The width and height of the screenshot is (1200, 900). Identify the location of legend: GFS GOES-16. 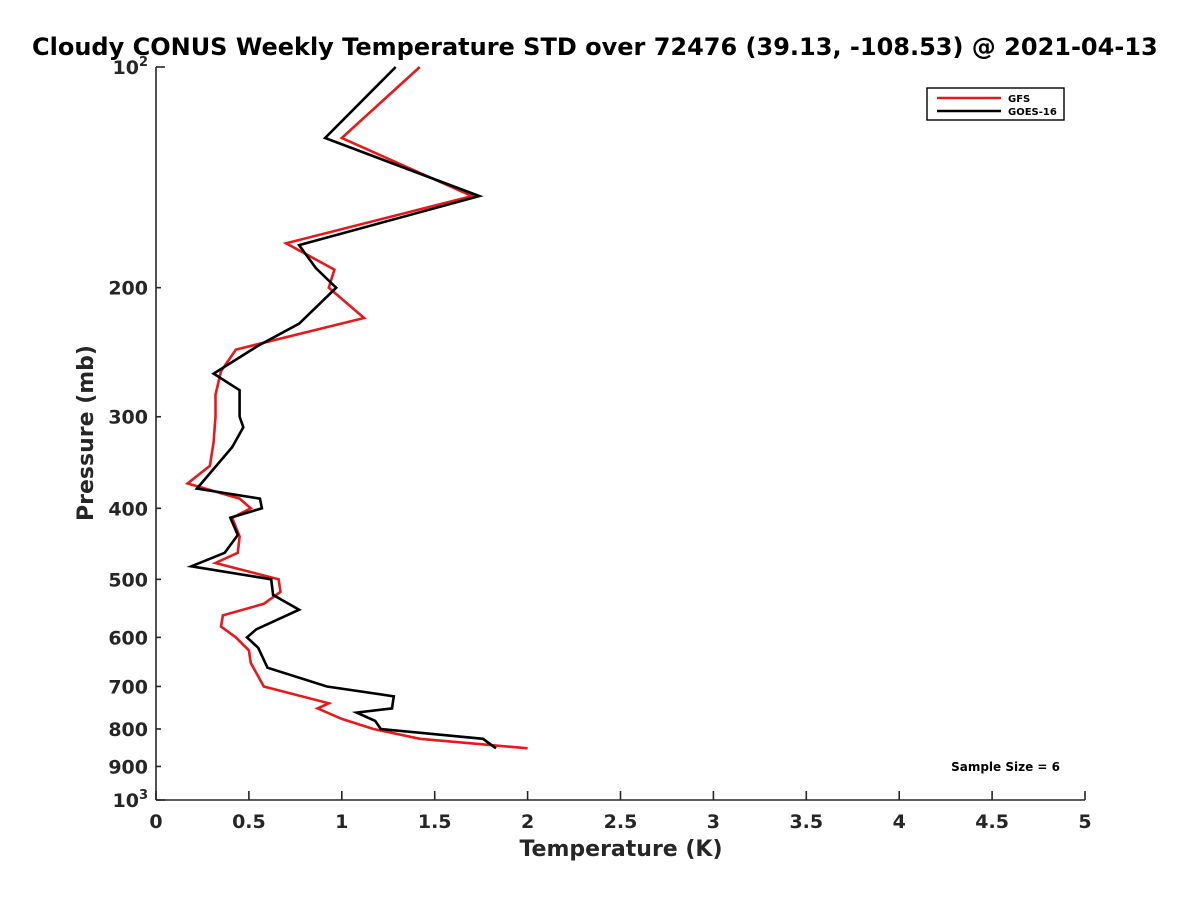
(995, 104).